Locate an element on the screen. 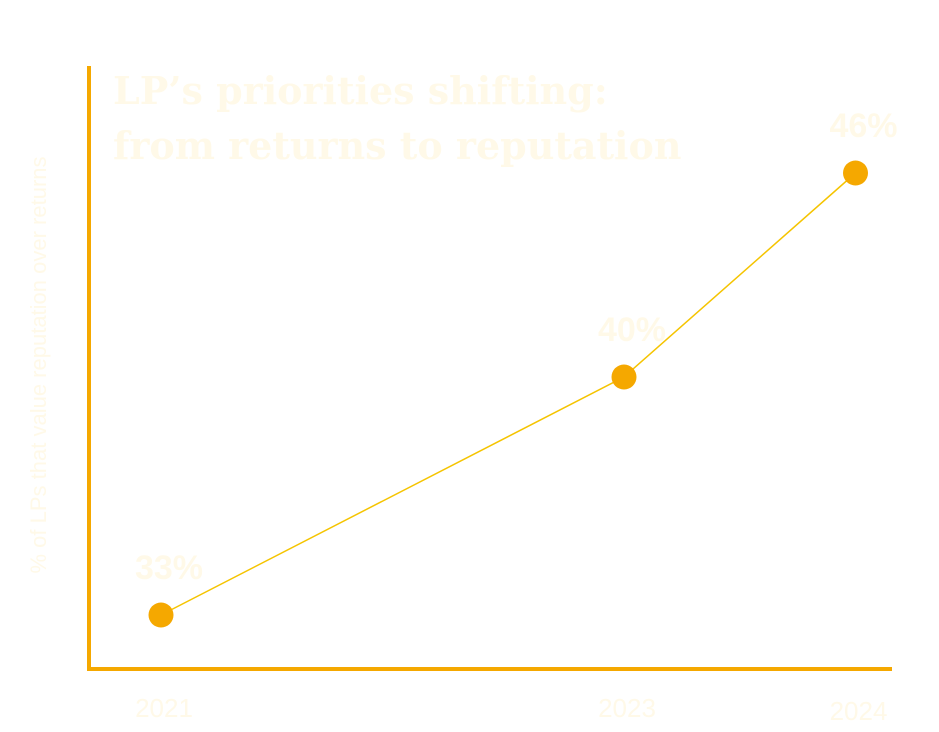 This screenshot has width=939, height=732. data-label-2023: 40% is located at coordinates (632, 330).